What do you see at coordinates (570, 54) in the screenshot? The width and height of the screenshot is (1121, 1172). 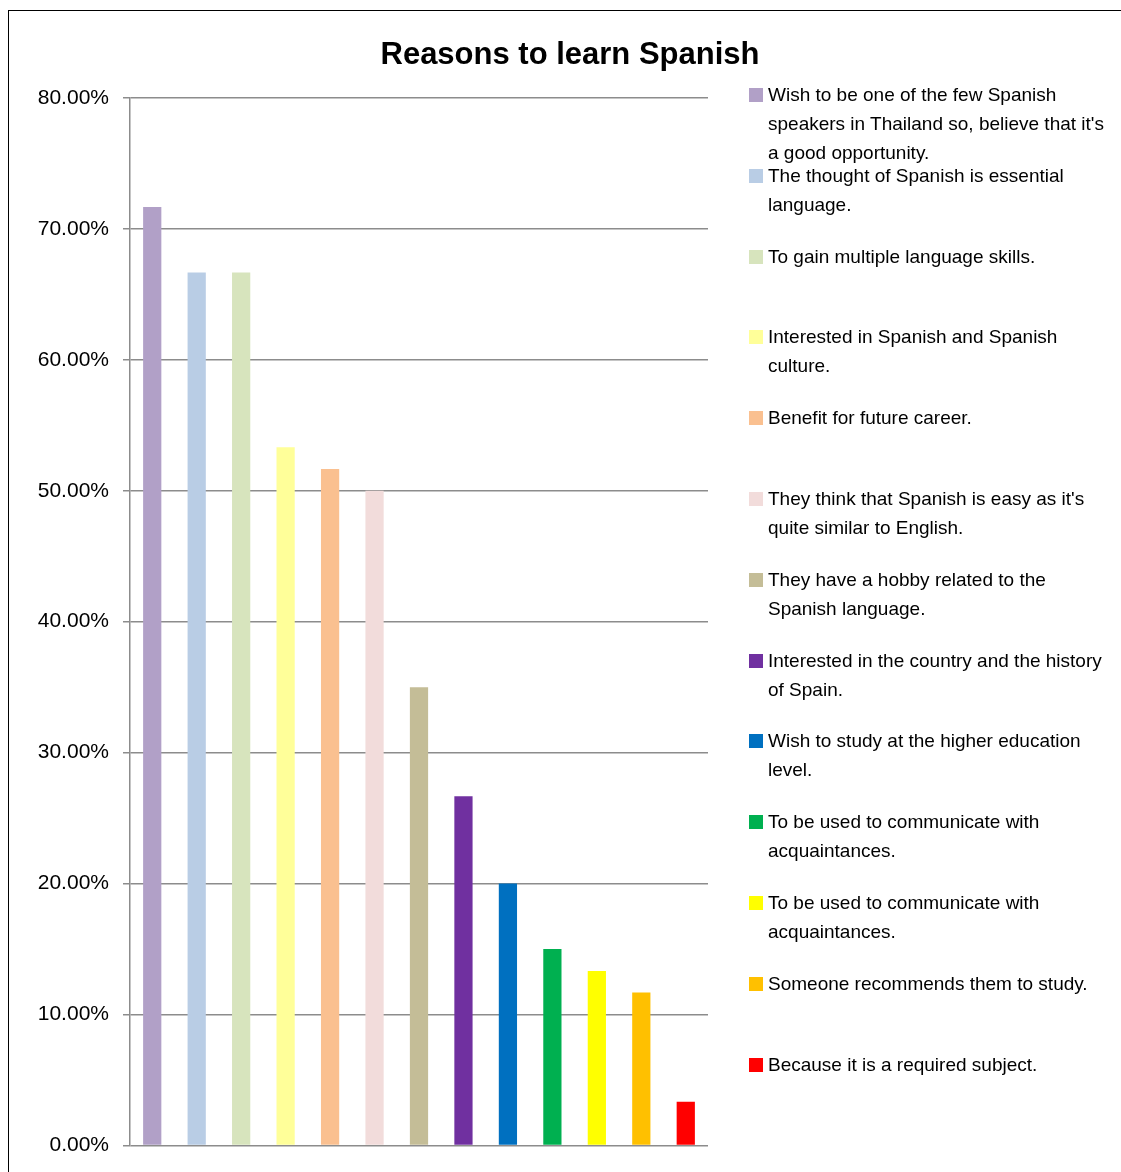 I see `chart-title: Reasons to learn Spanish` at bounding box center [570, 54].